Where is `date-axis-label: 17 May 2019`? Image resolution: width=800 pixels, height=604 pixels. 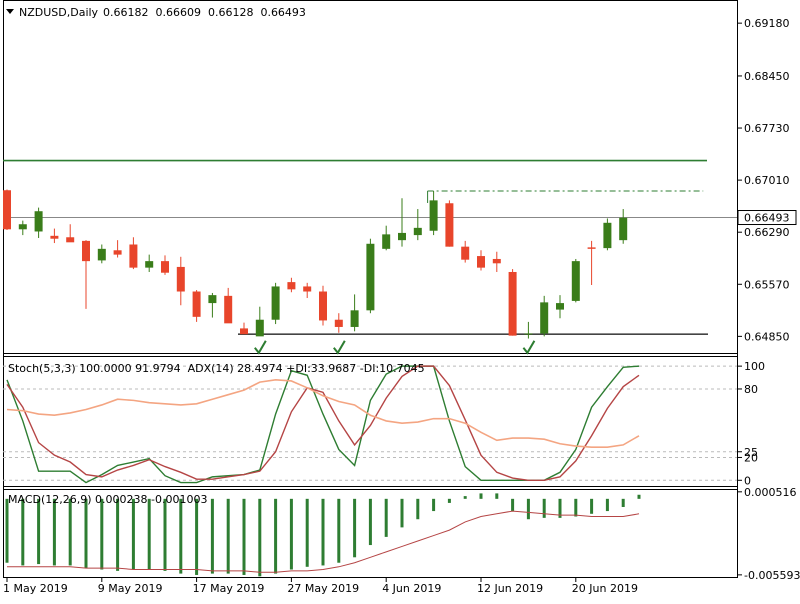
date-axis-label: 17 May 2019 is located at coordinates (229, 588).